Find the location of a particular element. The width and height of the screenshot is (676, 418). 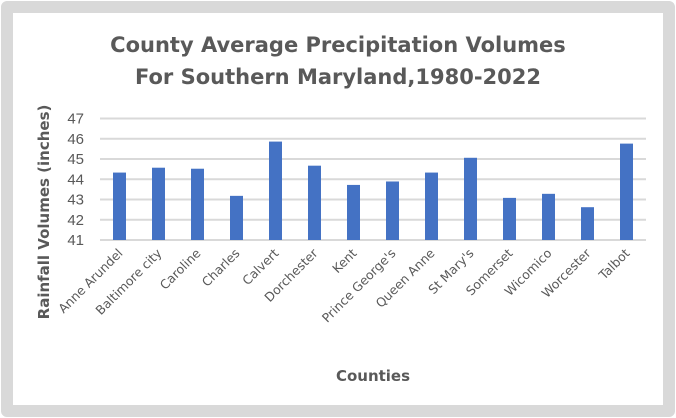

chart-title-line-2: For Southern Maryland,1980-2022 is located at coordinates (338, 77).